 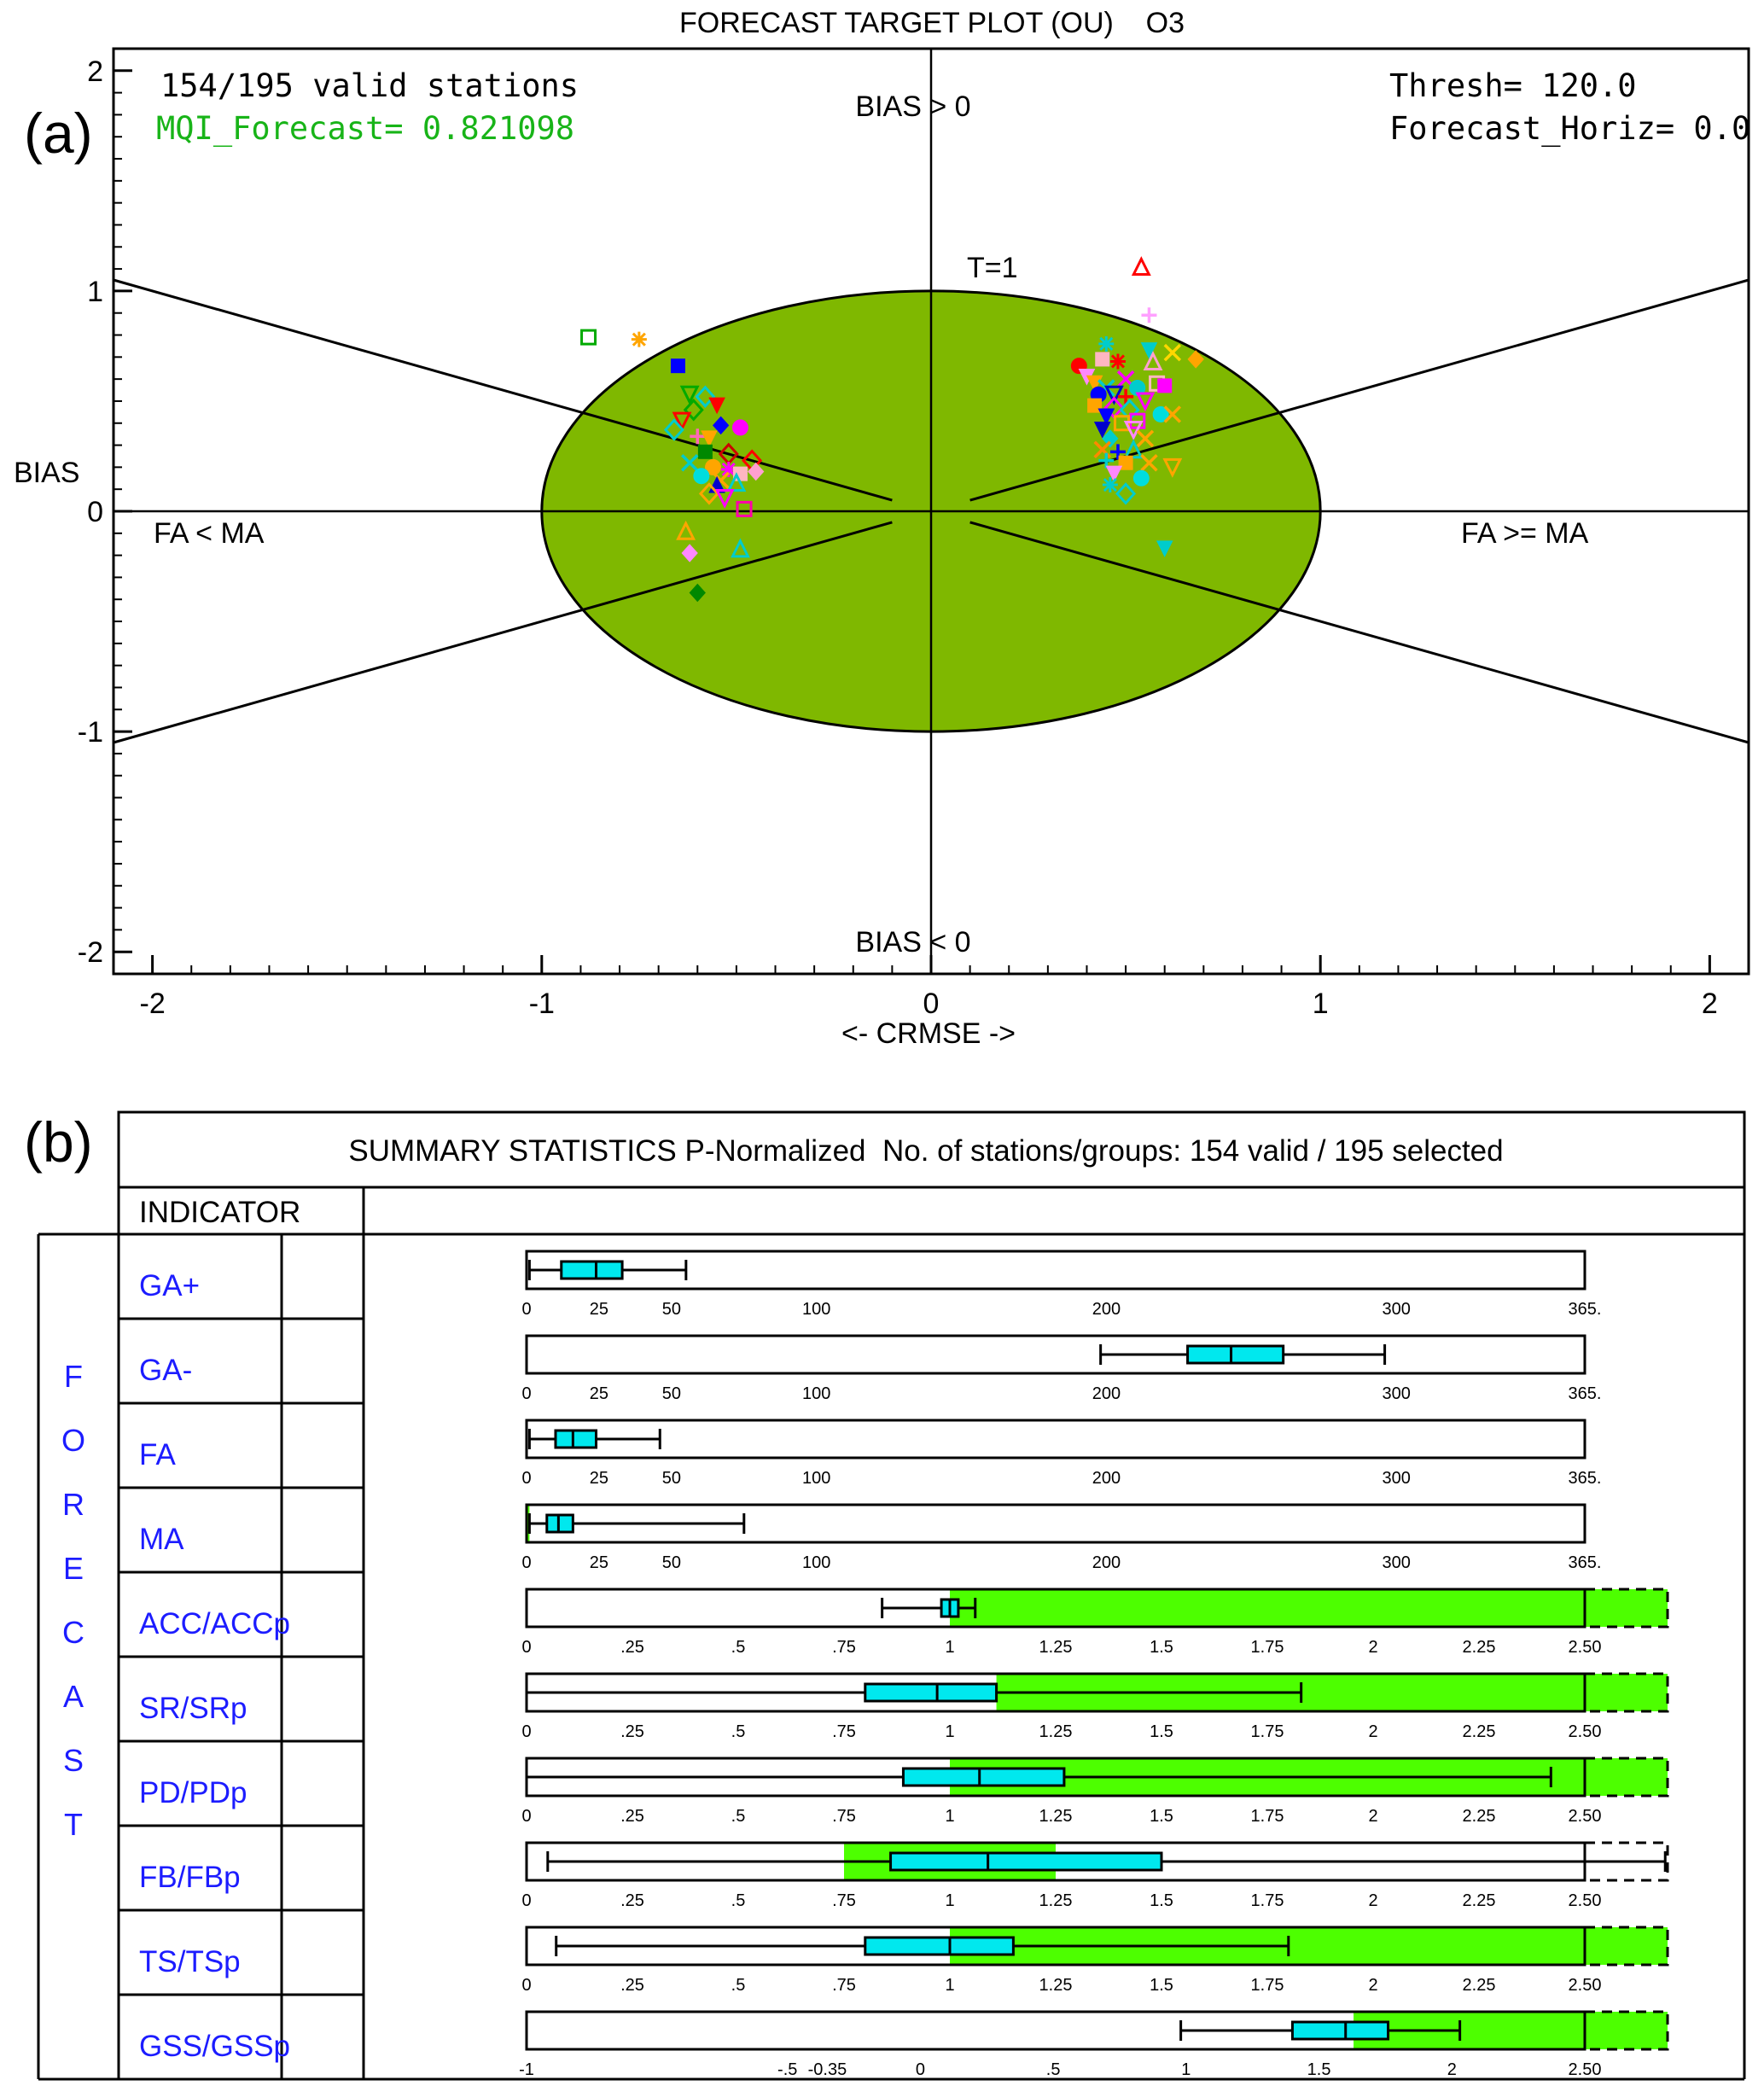 I want to click on valid-stations-text: 154/195 valid stations, so click(x=370, y=85).